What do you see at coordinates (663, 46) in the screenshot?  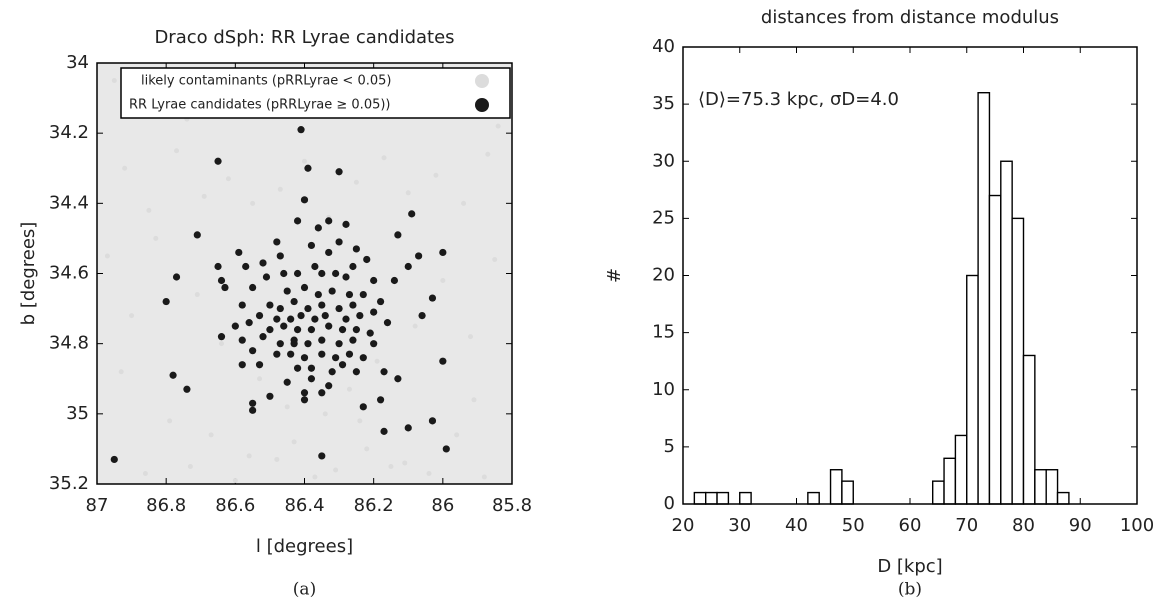 I see `y-tick-label: 40` at bounding box center [663, 46].